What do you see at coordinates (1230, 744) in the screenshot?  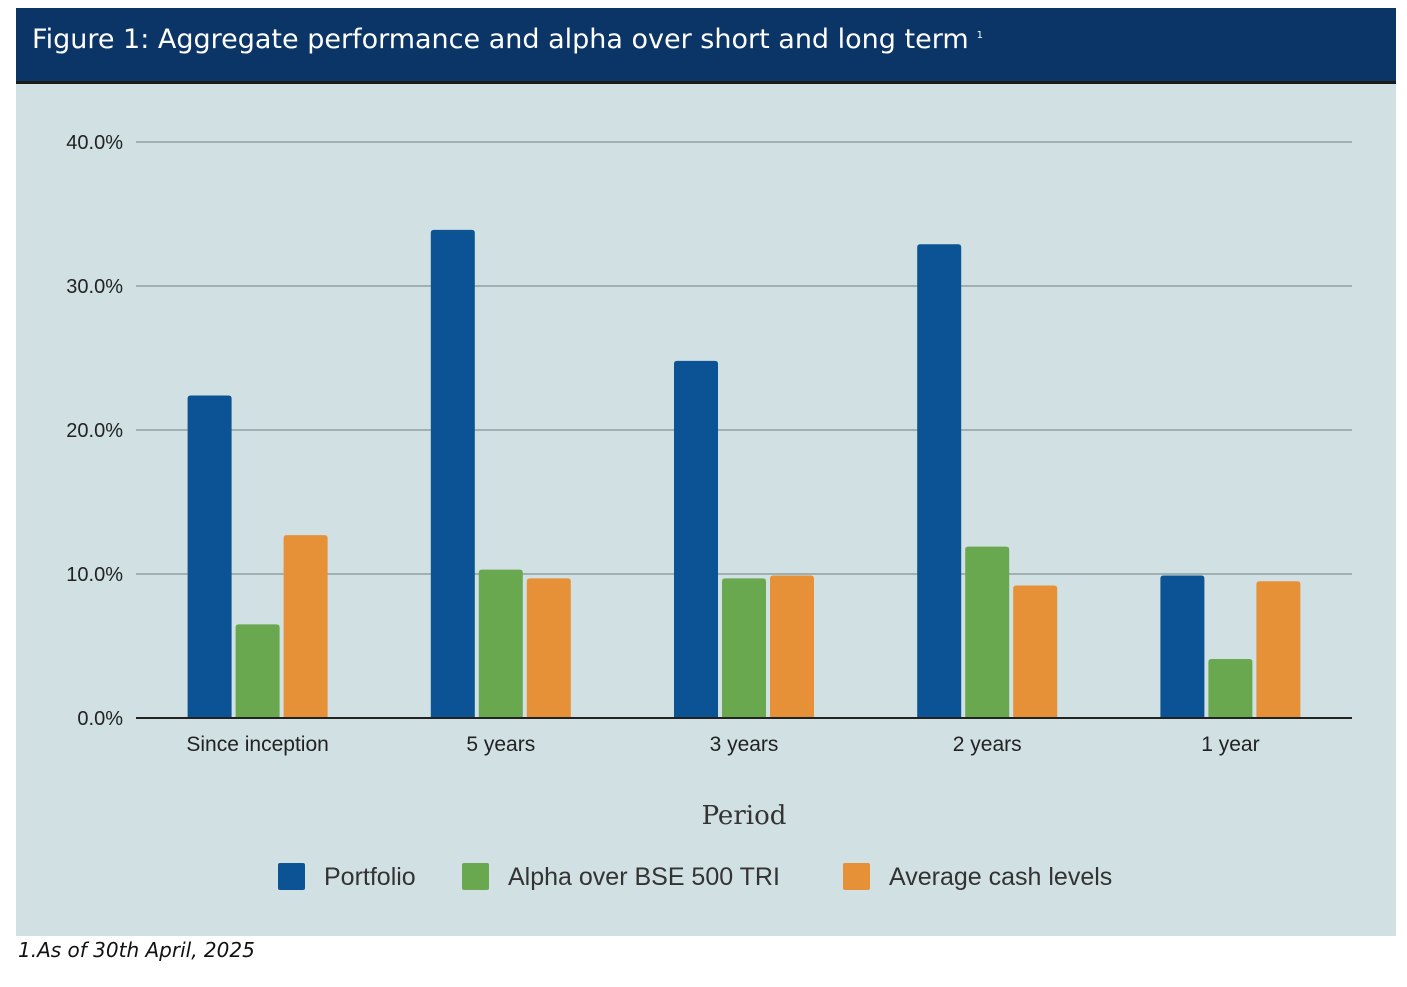 I see `x-tick-label: 1 year` at bounding box center [1230, 744].